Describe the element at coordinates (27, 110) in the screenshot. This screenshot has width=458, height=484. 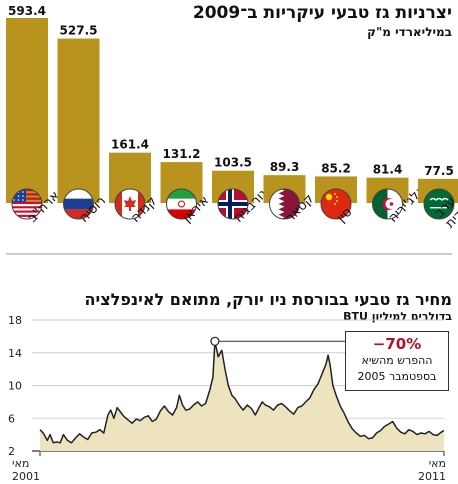
I see `bar-usa` at that location.